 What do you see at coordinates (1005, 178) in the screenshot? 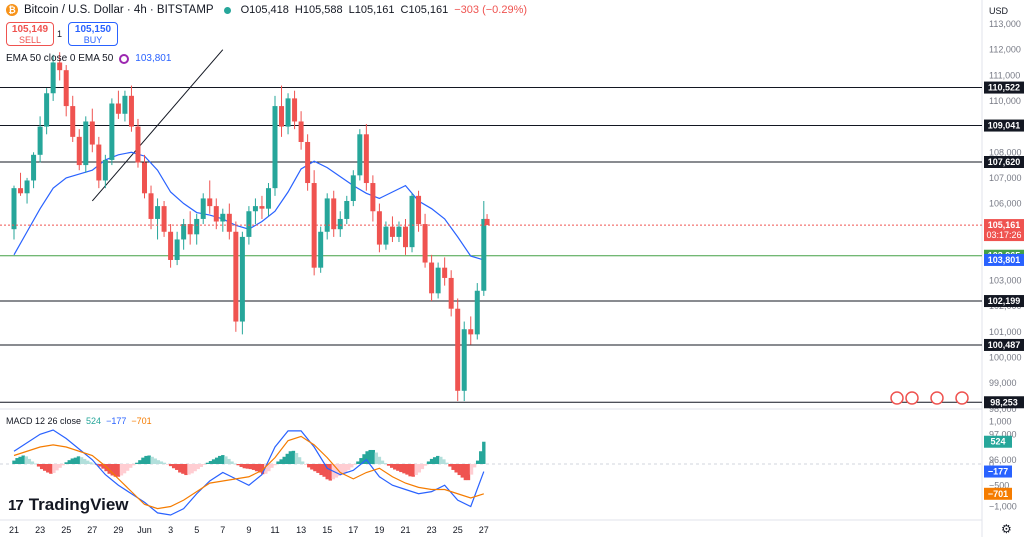
I see `price-tick-label: 107,000` at bounding box center [1005, 178].